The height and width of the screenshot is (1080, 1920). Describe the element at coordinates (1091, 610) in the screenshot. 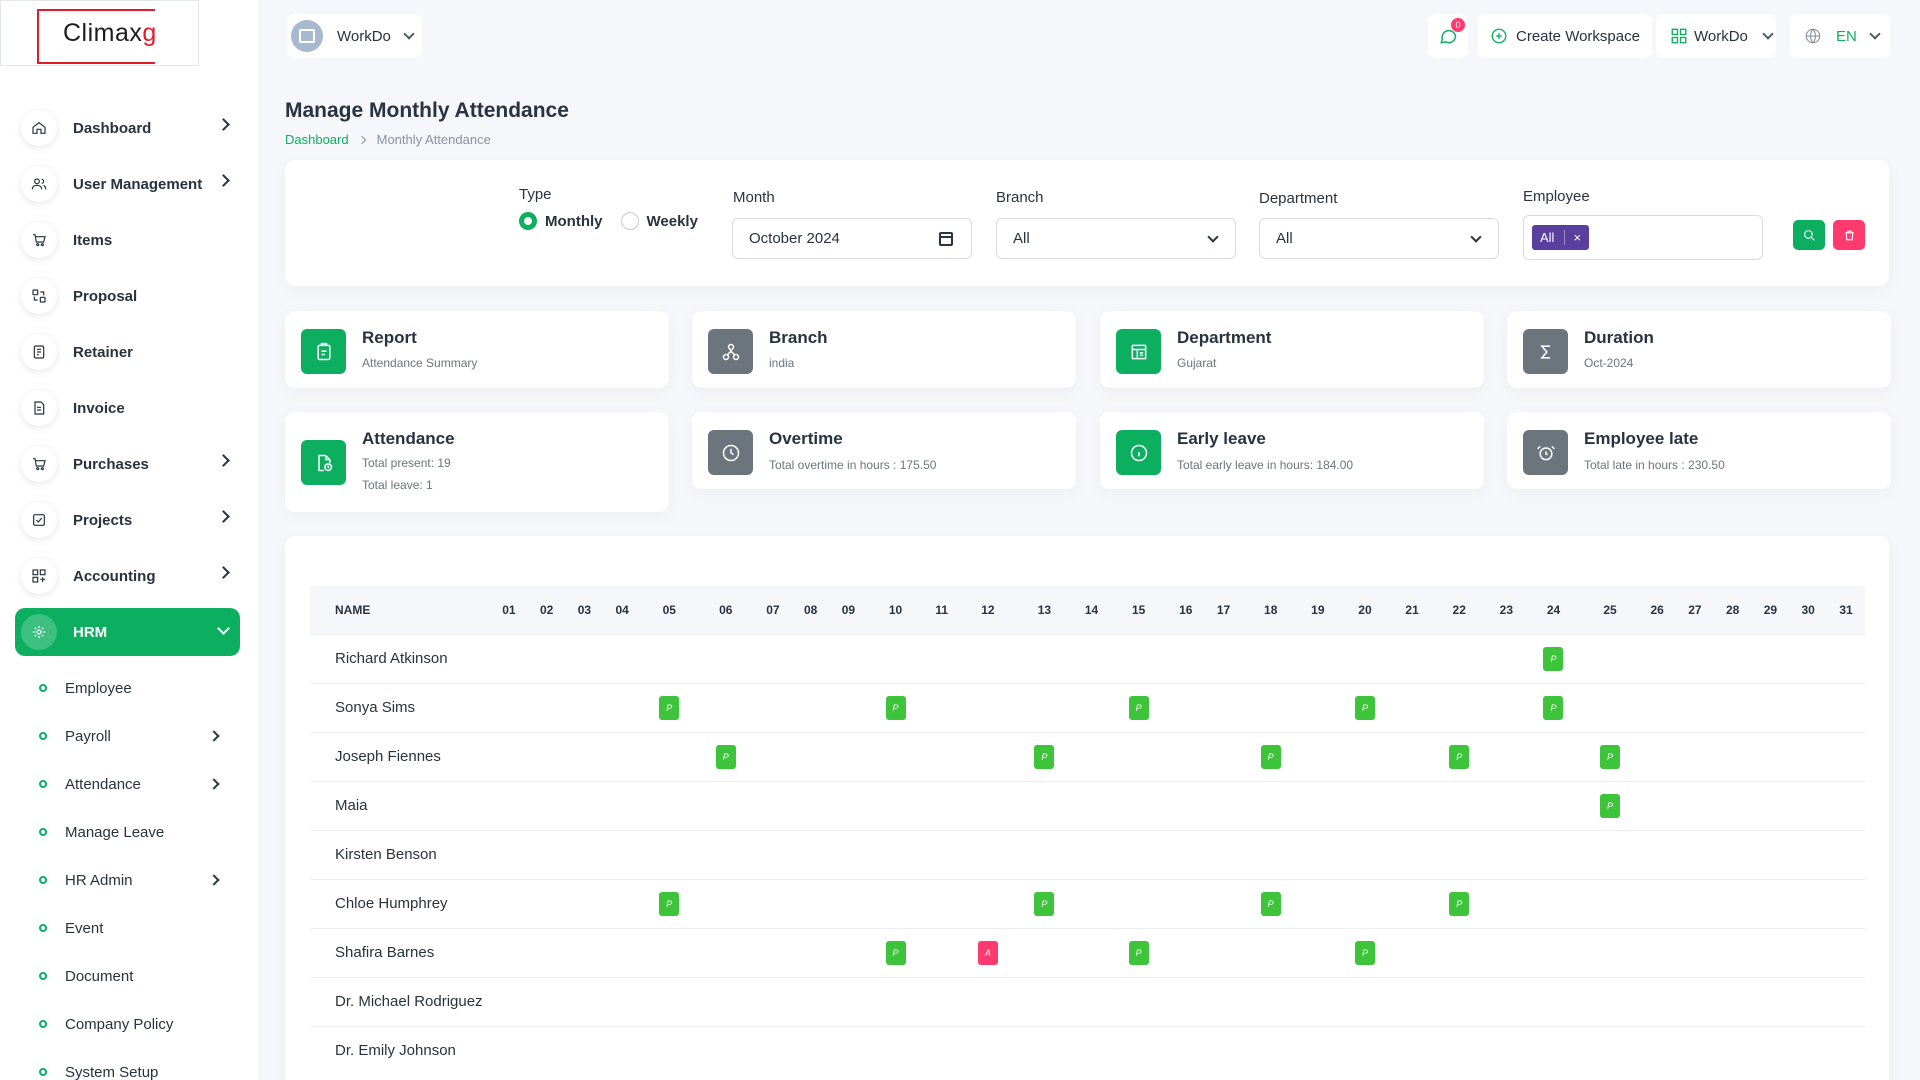

I see `column-header-day: 14` at that location.